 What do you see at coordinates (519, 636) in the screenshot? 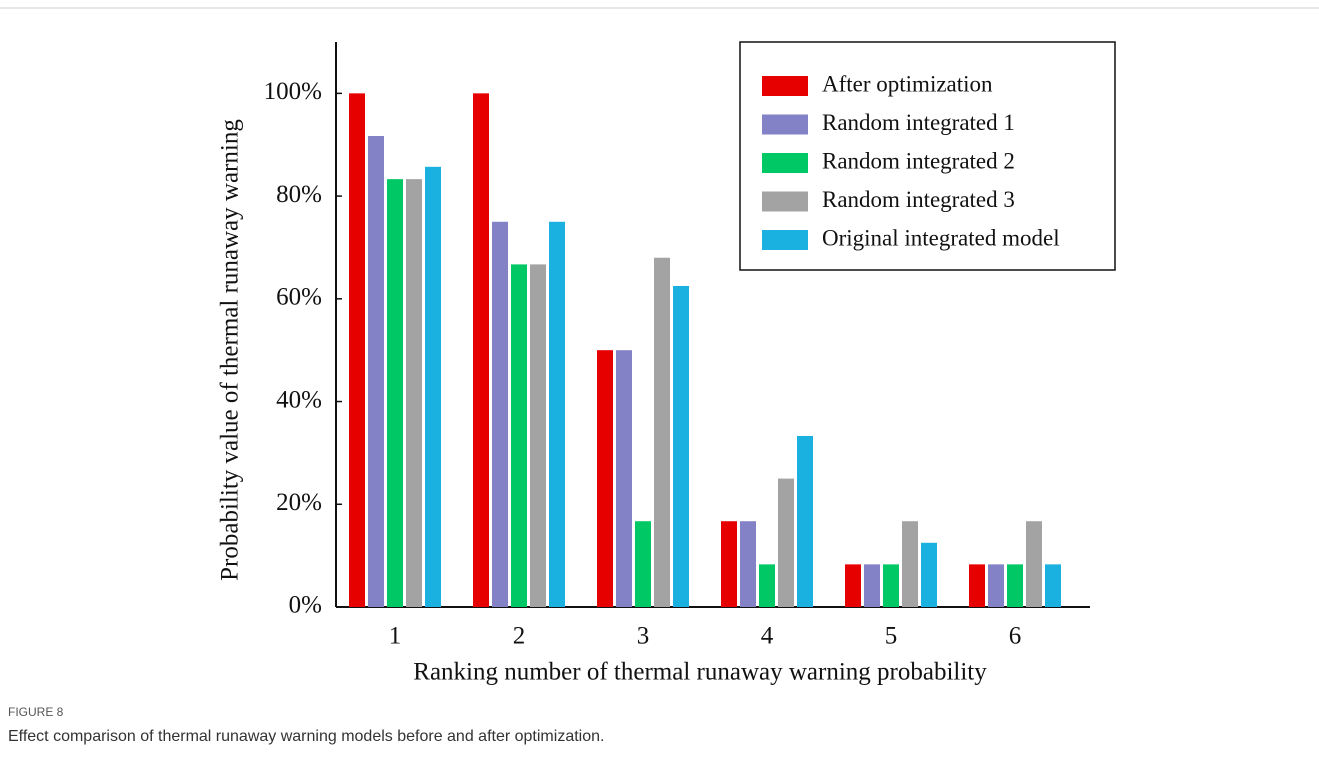
I see `x-tick-label: 2` at bounding box center [519, 636].